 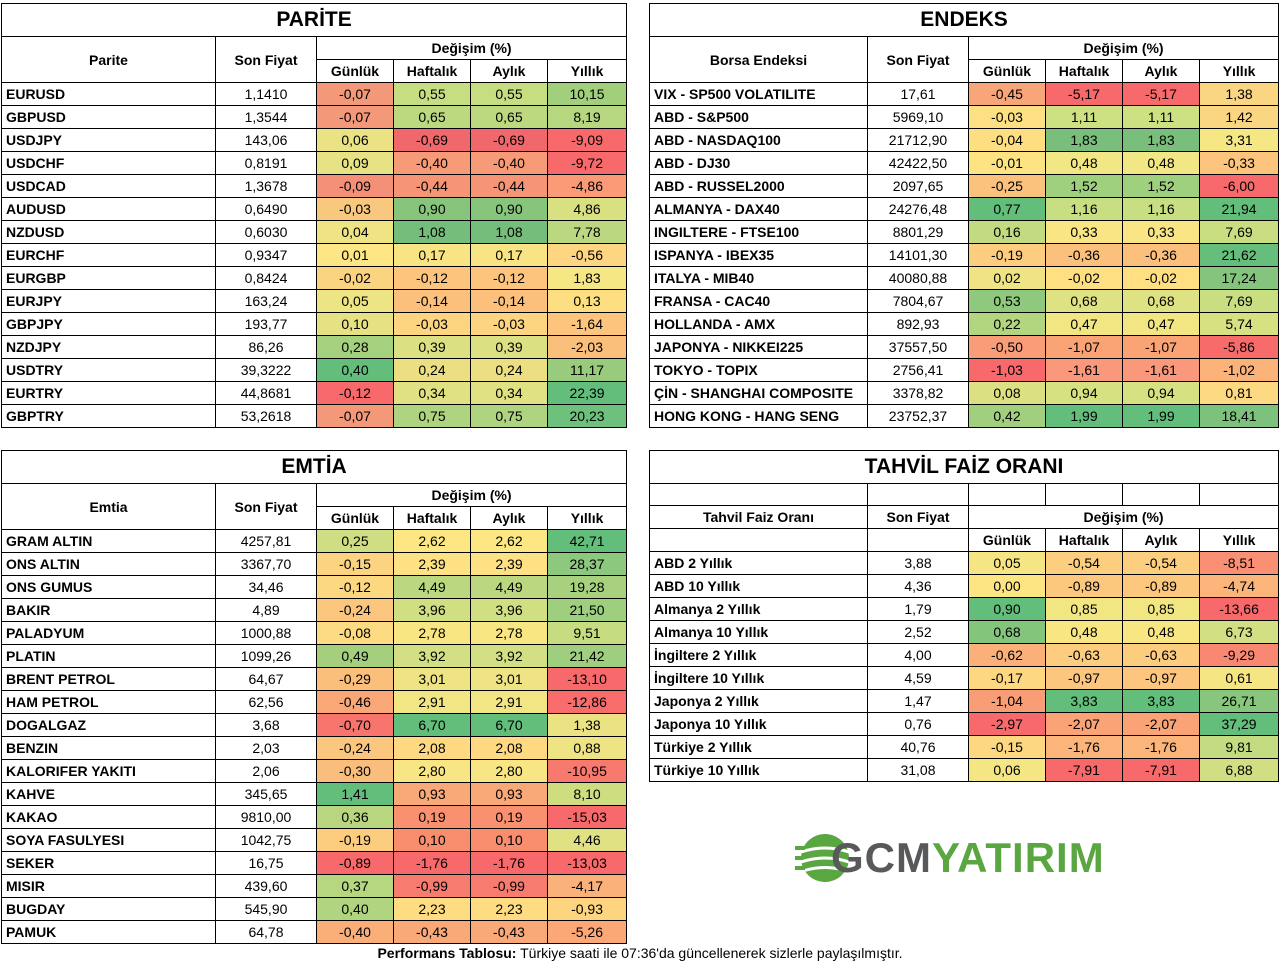 I want to click on row-change-yearly: -13,66, so click(x=1239, y=609).